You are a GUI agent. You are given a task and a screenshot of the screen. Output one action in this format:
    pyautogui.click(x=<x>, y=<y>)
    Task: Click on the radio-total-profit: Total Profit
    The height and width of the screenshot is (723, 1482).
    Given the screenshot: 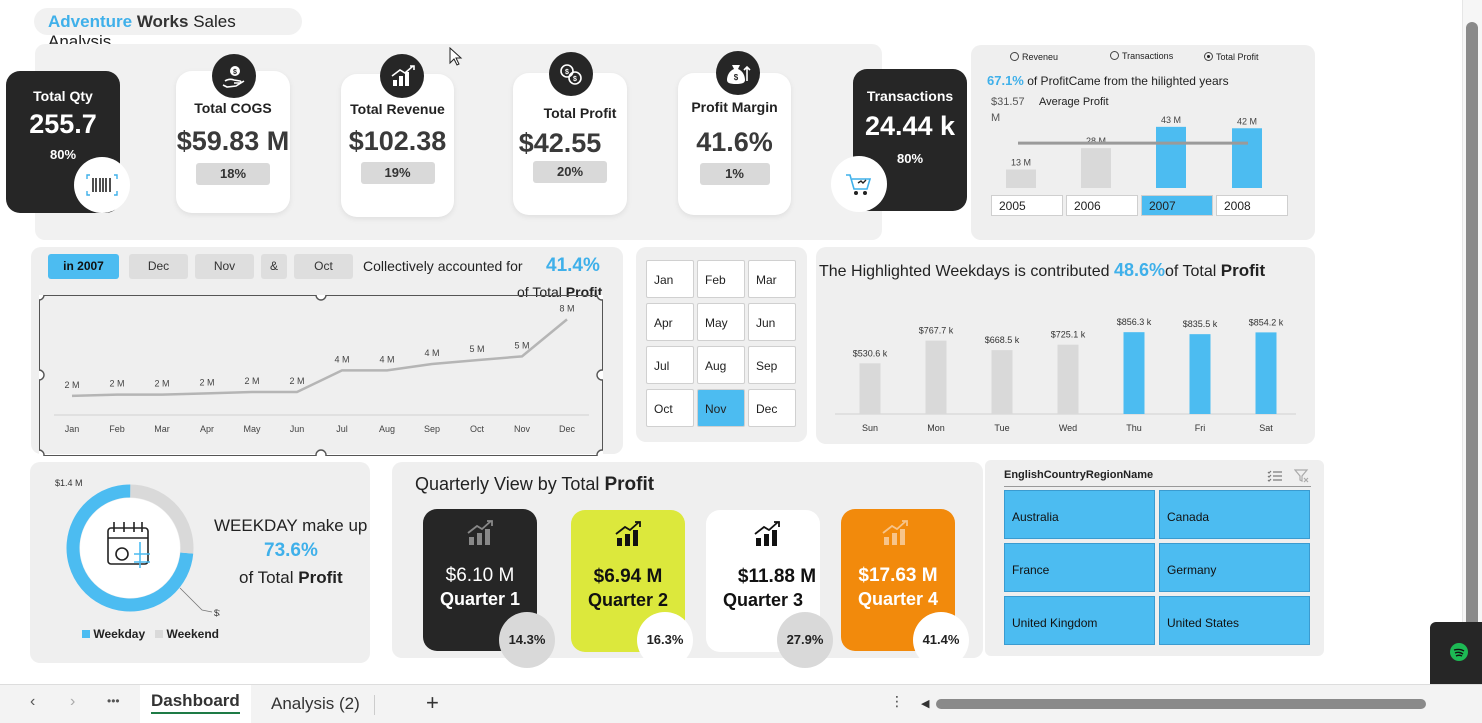 What is the action you would take?
    pyautogui.click(x=1231, y=57)
    